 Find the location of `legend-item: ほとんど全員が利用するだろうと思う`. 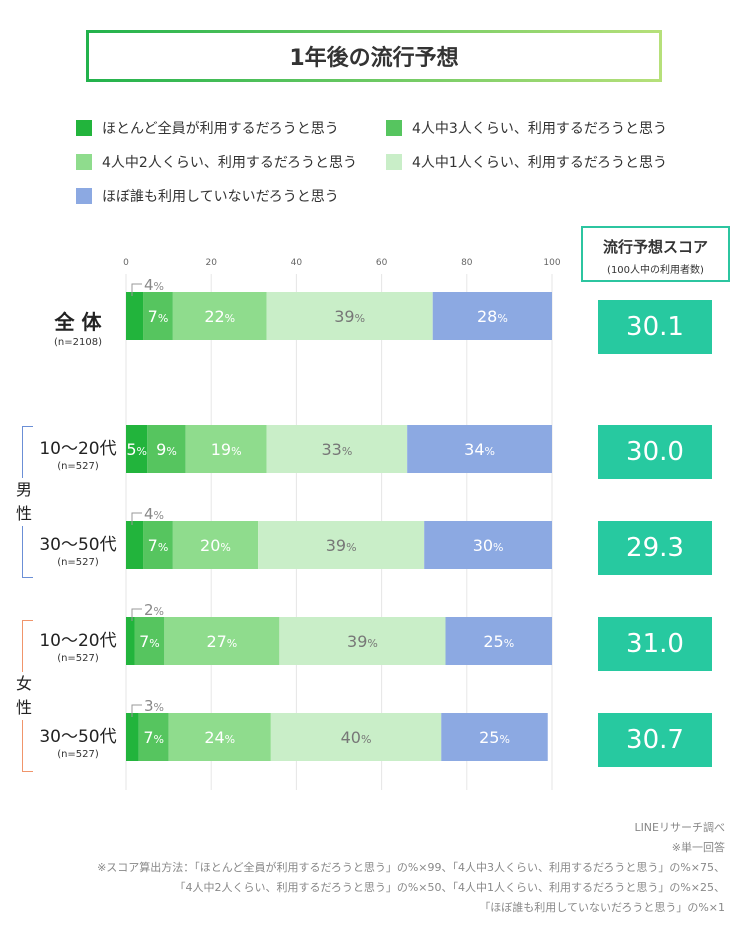

legend-item: ほとんど全員が利用するだろうと思う is located at coordinates (207, 128).